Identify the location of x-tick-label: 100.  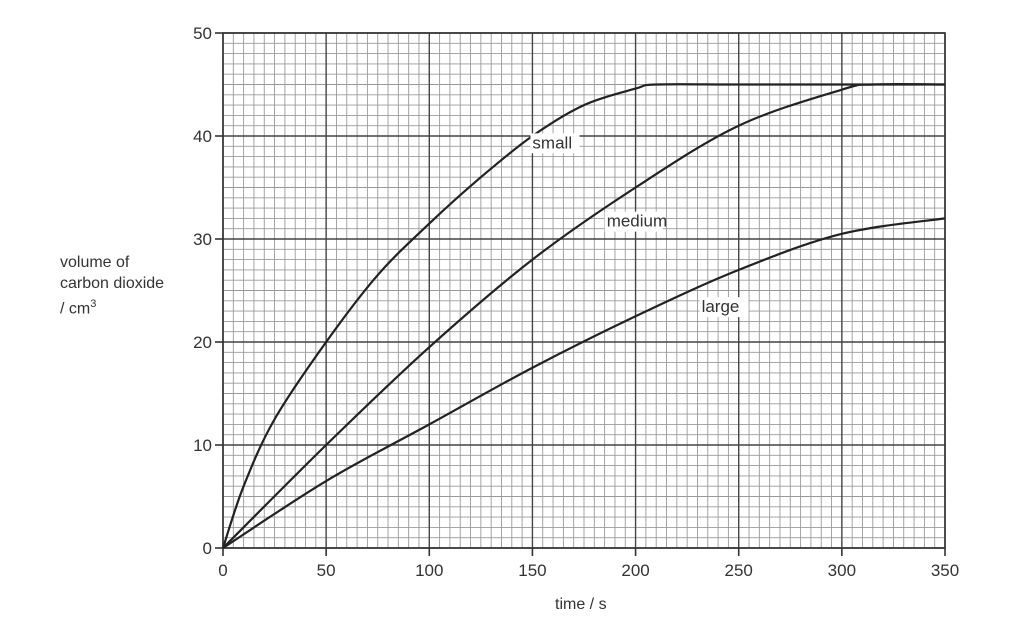
(429, 570).